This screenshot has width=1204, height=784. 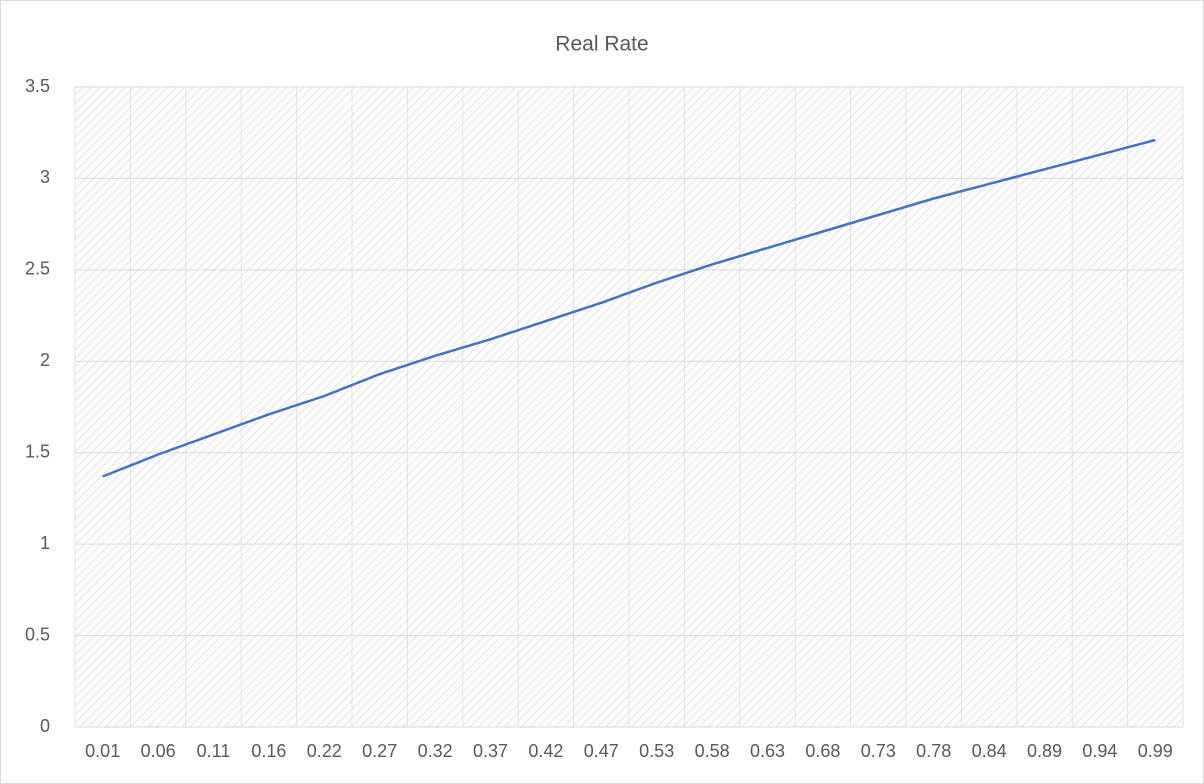 I want to click on x-tick-label: 0.84, so click(x=989, y=751).